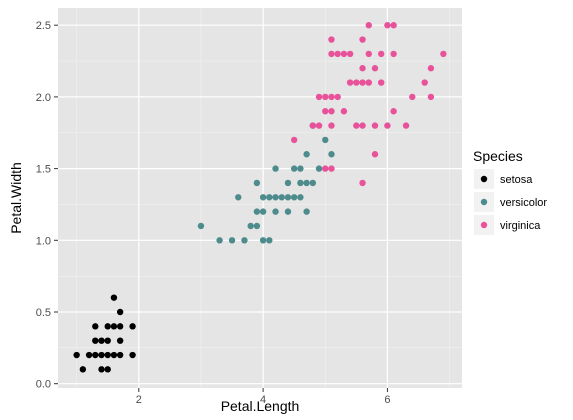  What do you see at coordinates (43, 313) in the screenshot?
I see `y-tick-label: 0.5` at bounding box center [43, 313].